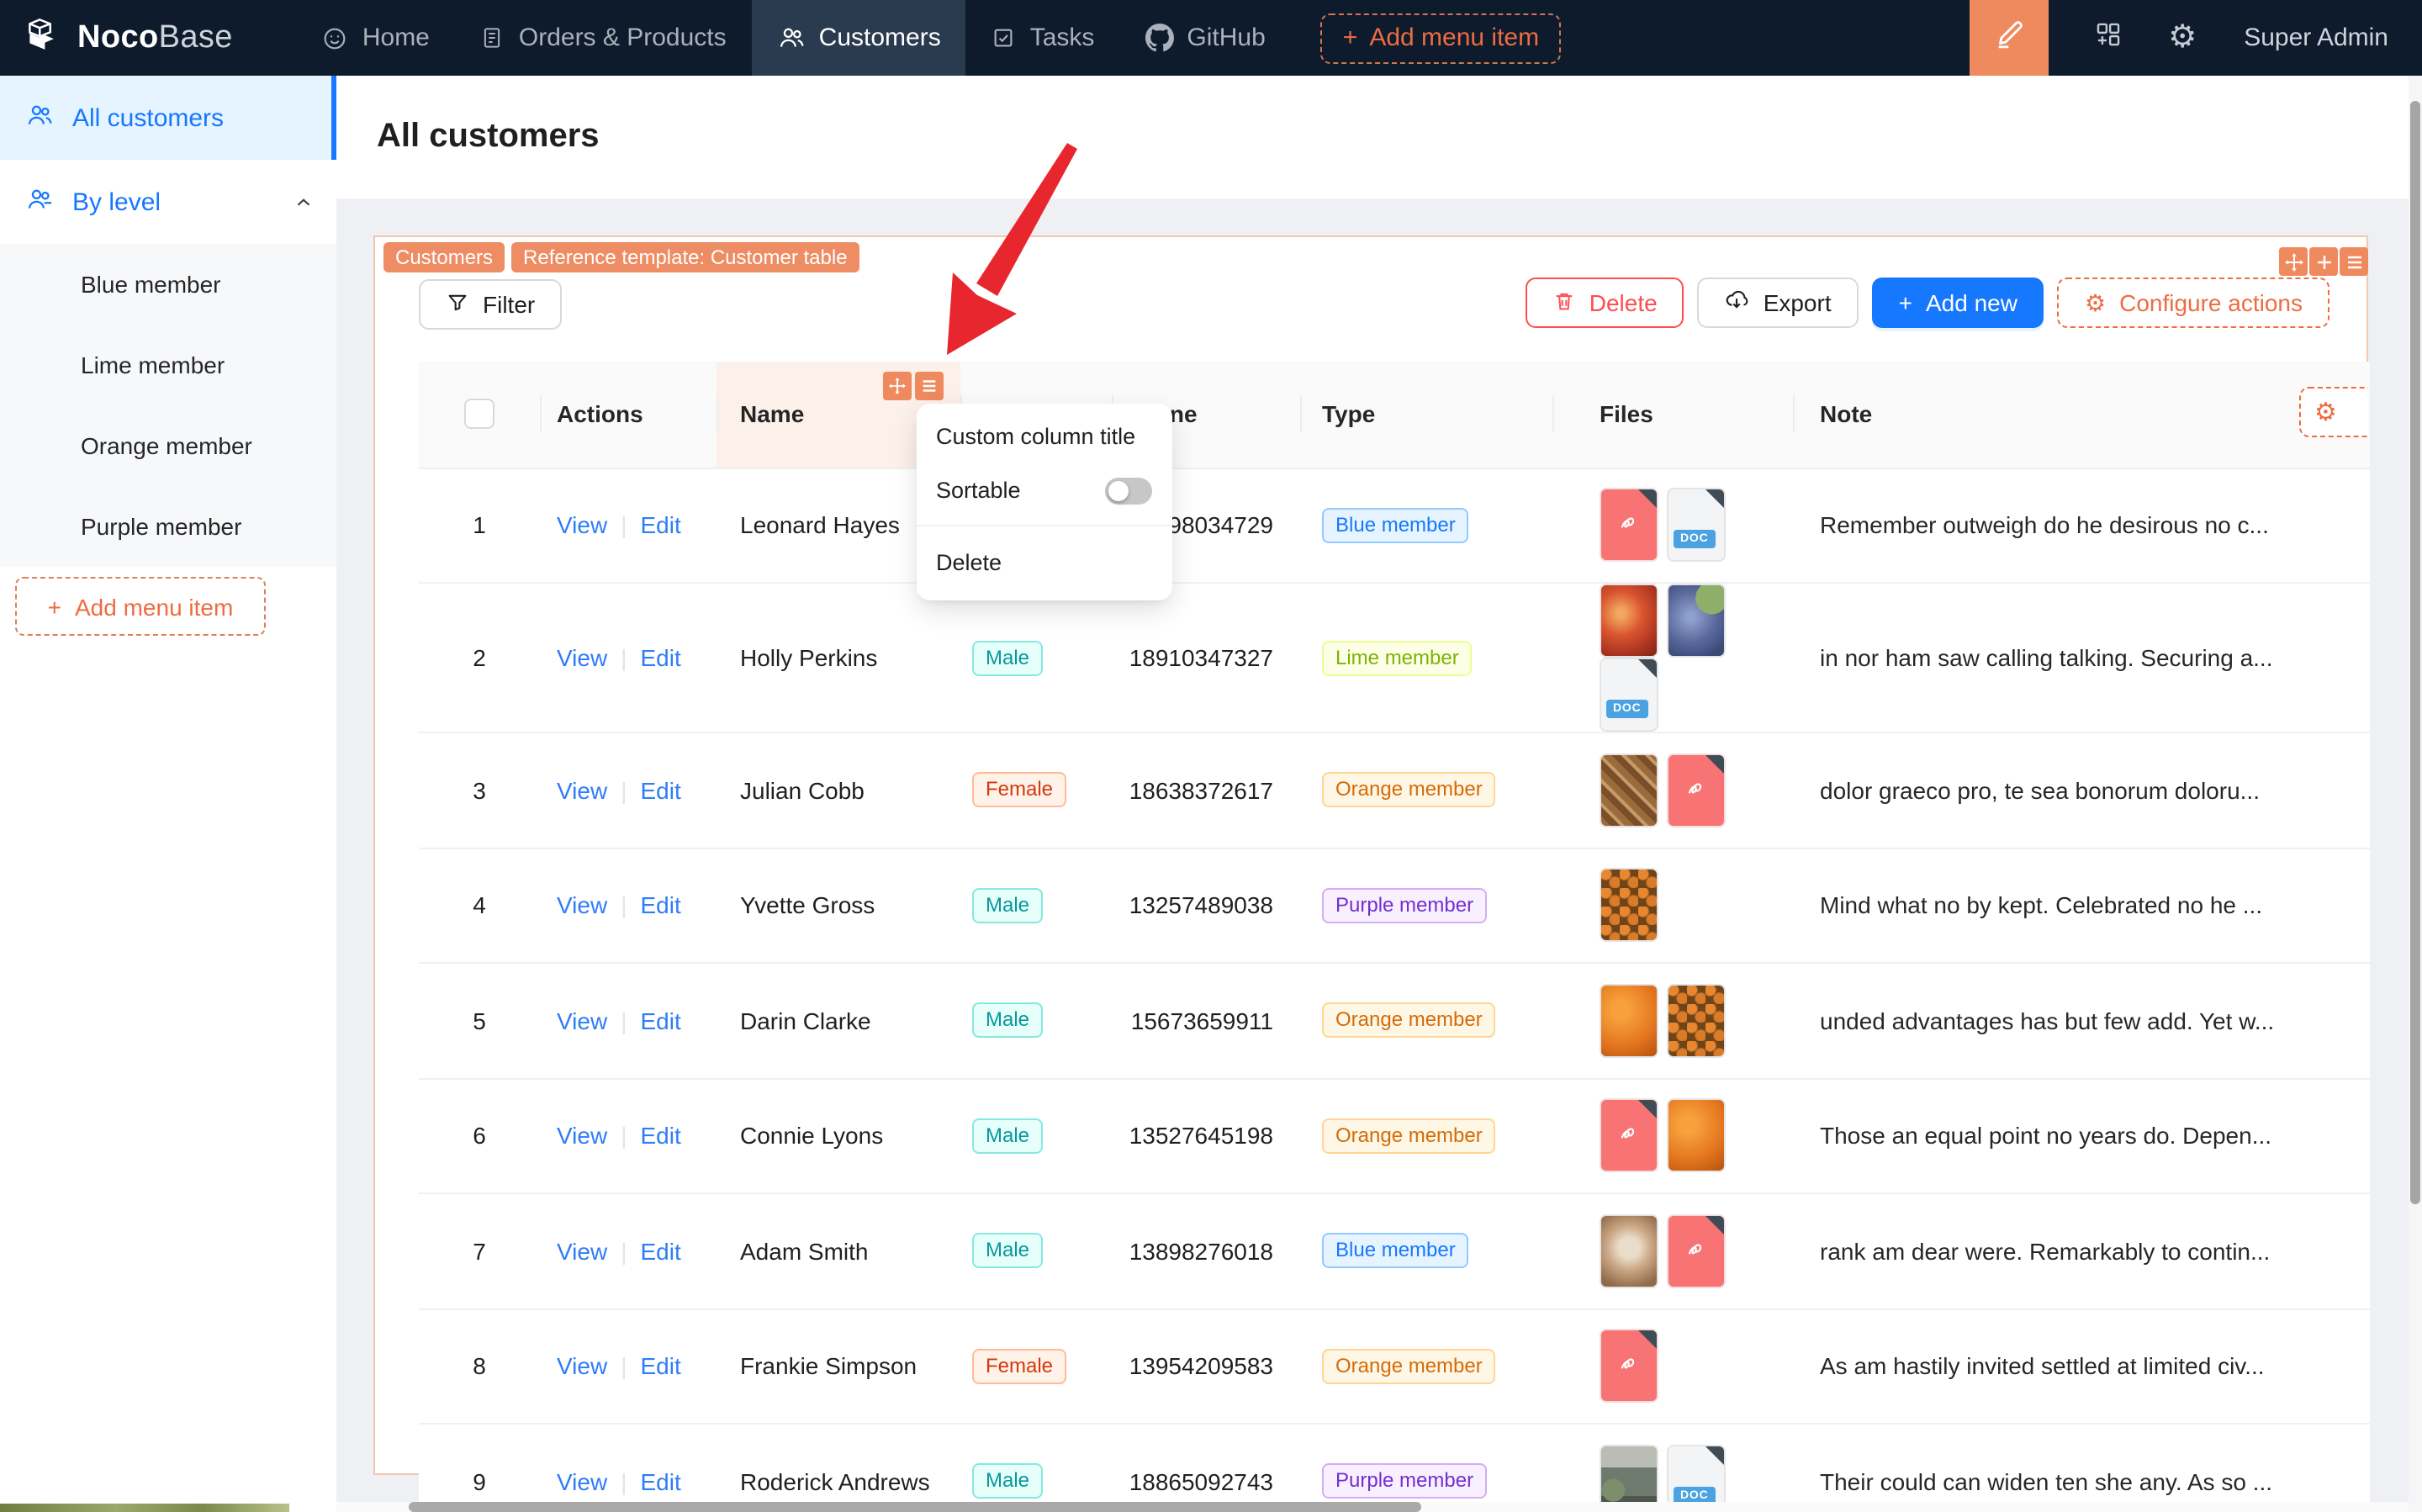 The width and height of the screenshot is (2422, 1512). Describe the element at coordinates (2193, 303) in the screenshot. I see `configure-actions-button: ⚙ Configure actions` at that location.